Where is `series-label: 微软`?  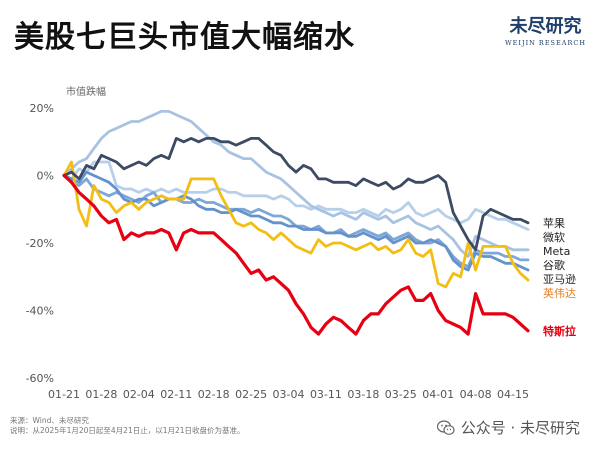
series-label: 微软 is located at coordinates (554, 237).